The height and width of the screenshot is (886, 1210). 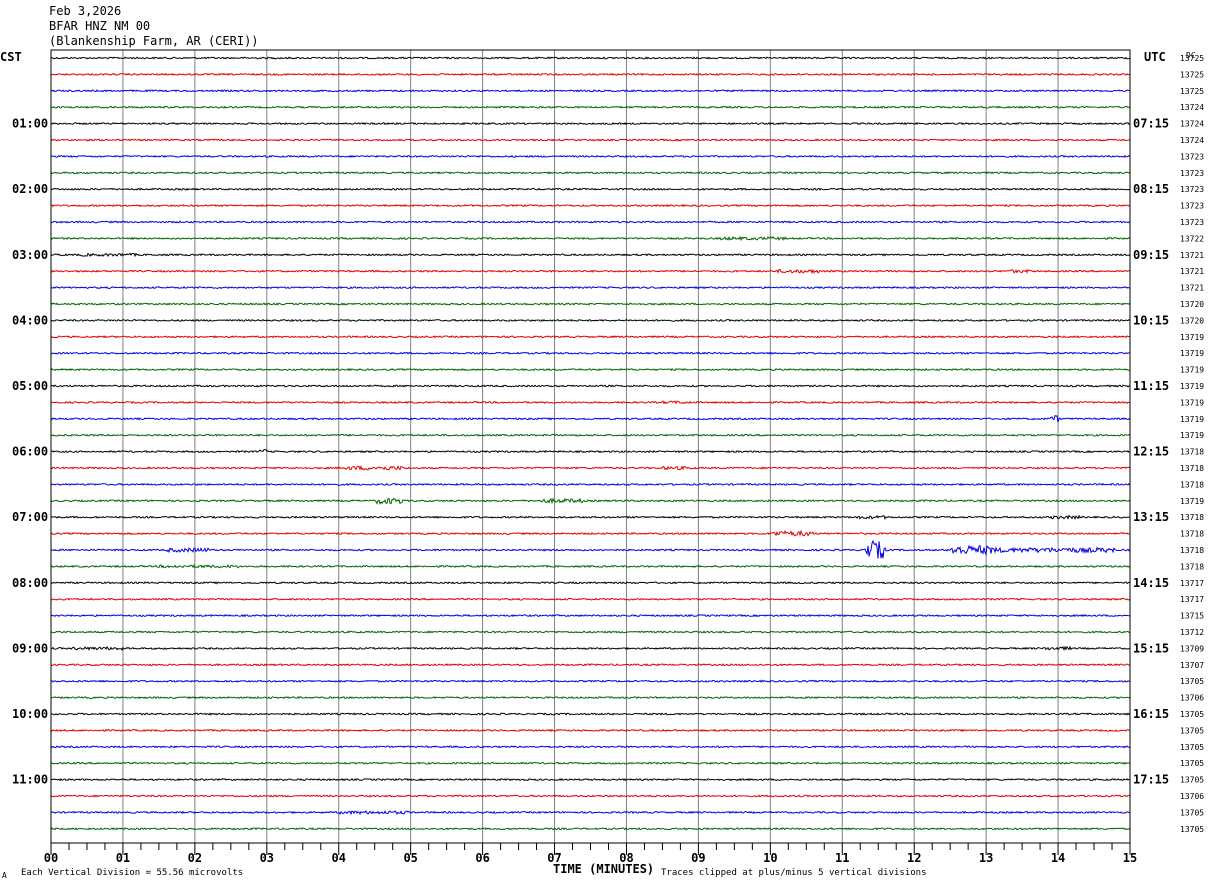 What do you see at coordinates (1192, 599) in the screenshot?
I see `trace-dc-label: 13717` at bounding box center [1192, 599].